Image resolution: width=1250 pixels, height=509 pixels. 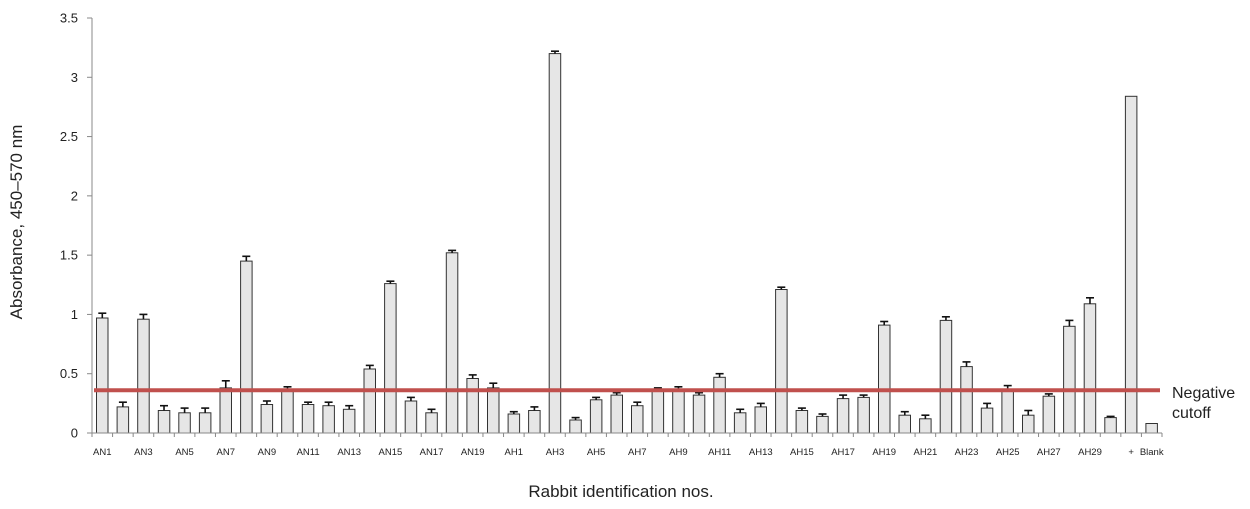 I want to click on x-tick-label-AH15: AH15, so click(x=802, y=452).